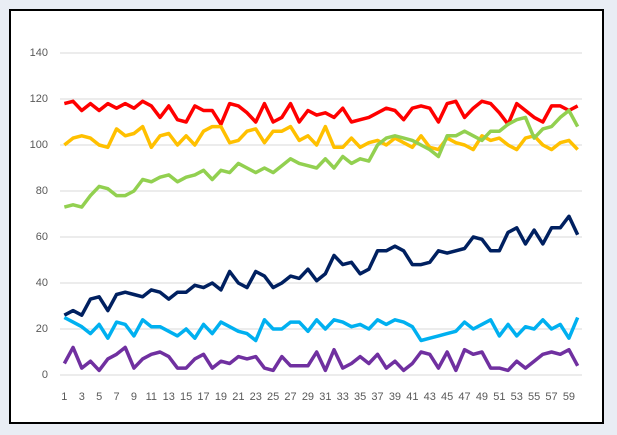  I want to click on x-tick-label: 15, so click(186, 397).